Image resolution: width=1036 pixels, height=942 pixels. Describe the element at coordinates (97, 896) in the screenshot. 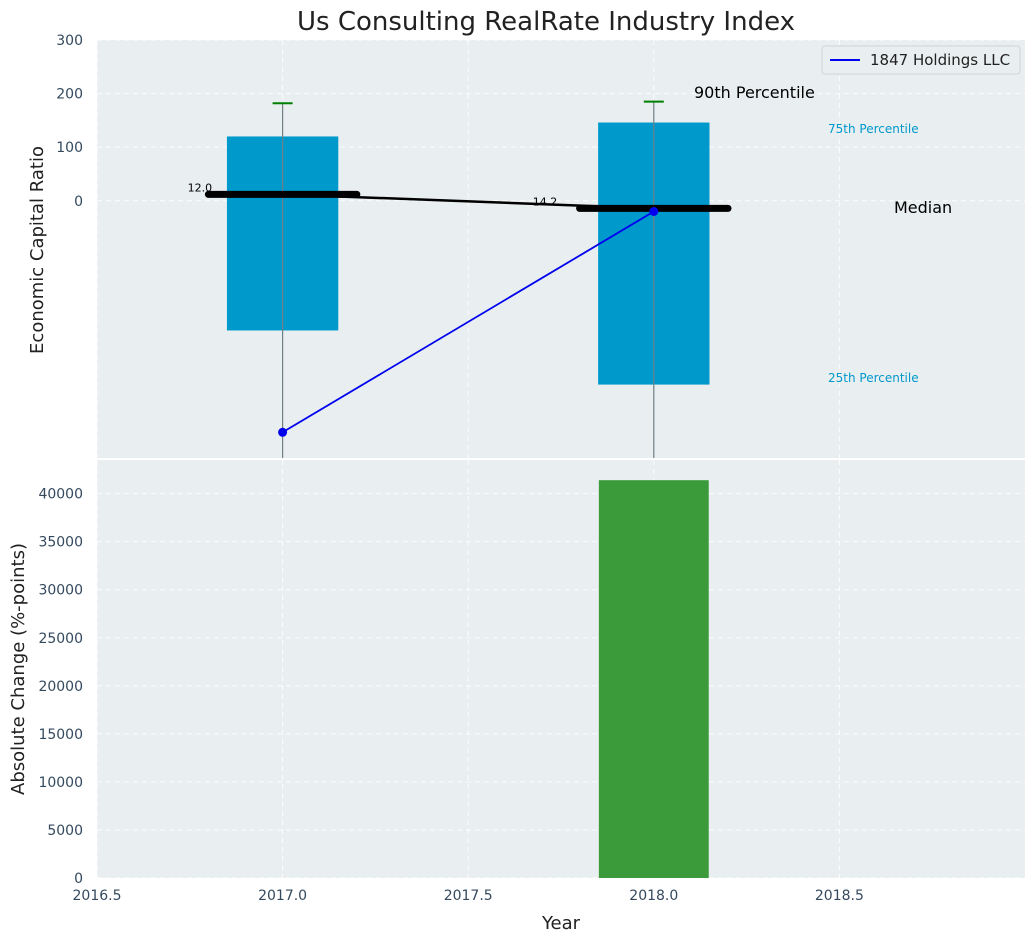

I see `x-tick-label: 2016.5` at that location.